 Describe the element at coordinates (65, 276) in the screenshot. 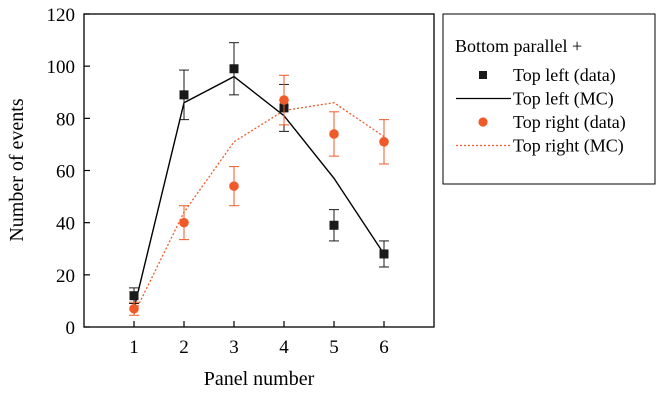

I see `y-tick-label: 20` at that location.